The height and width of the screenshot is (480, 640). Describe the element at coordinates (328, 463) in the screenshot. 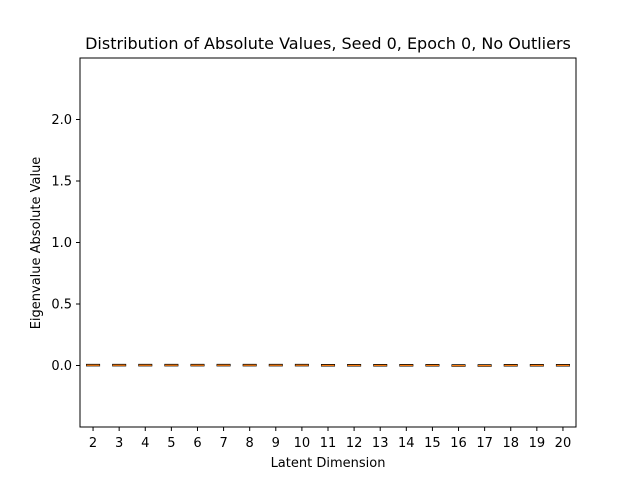

I see `x-axis-label: Latent Dimension` at that location.